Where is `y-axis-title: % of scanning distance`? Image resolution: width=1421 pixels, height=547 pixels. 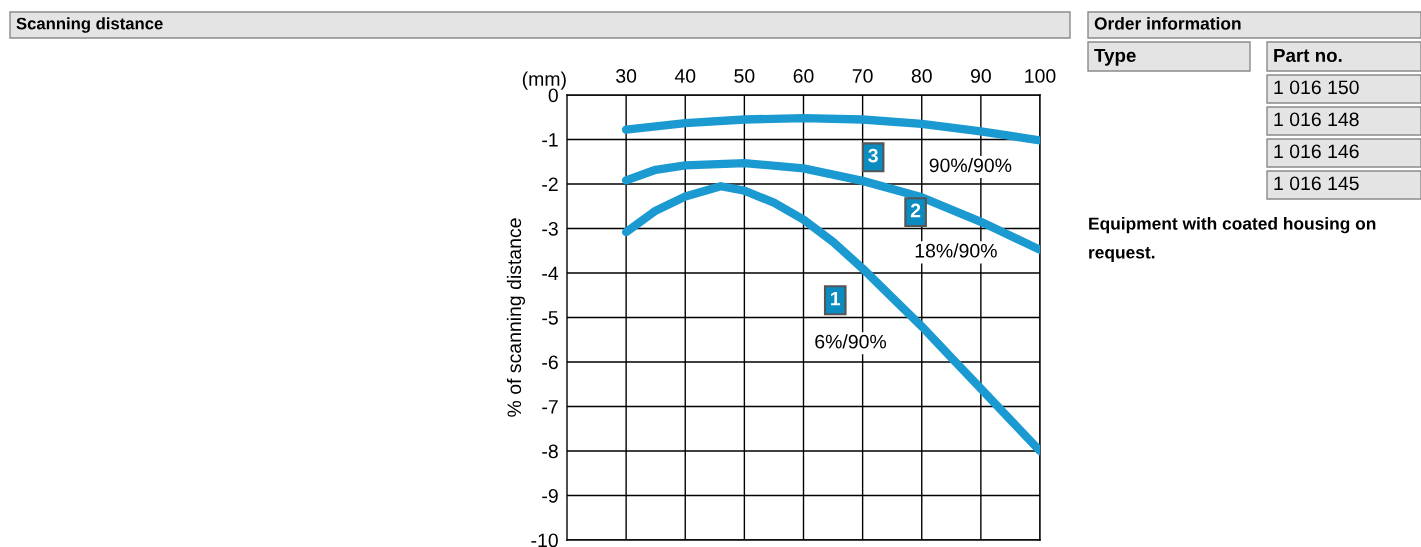
y-axis-title: % of scanning distance is located at coordinates (516, 317).